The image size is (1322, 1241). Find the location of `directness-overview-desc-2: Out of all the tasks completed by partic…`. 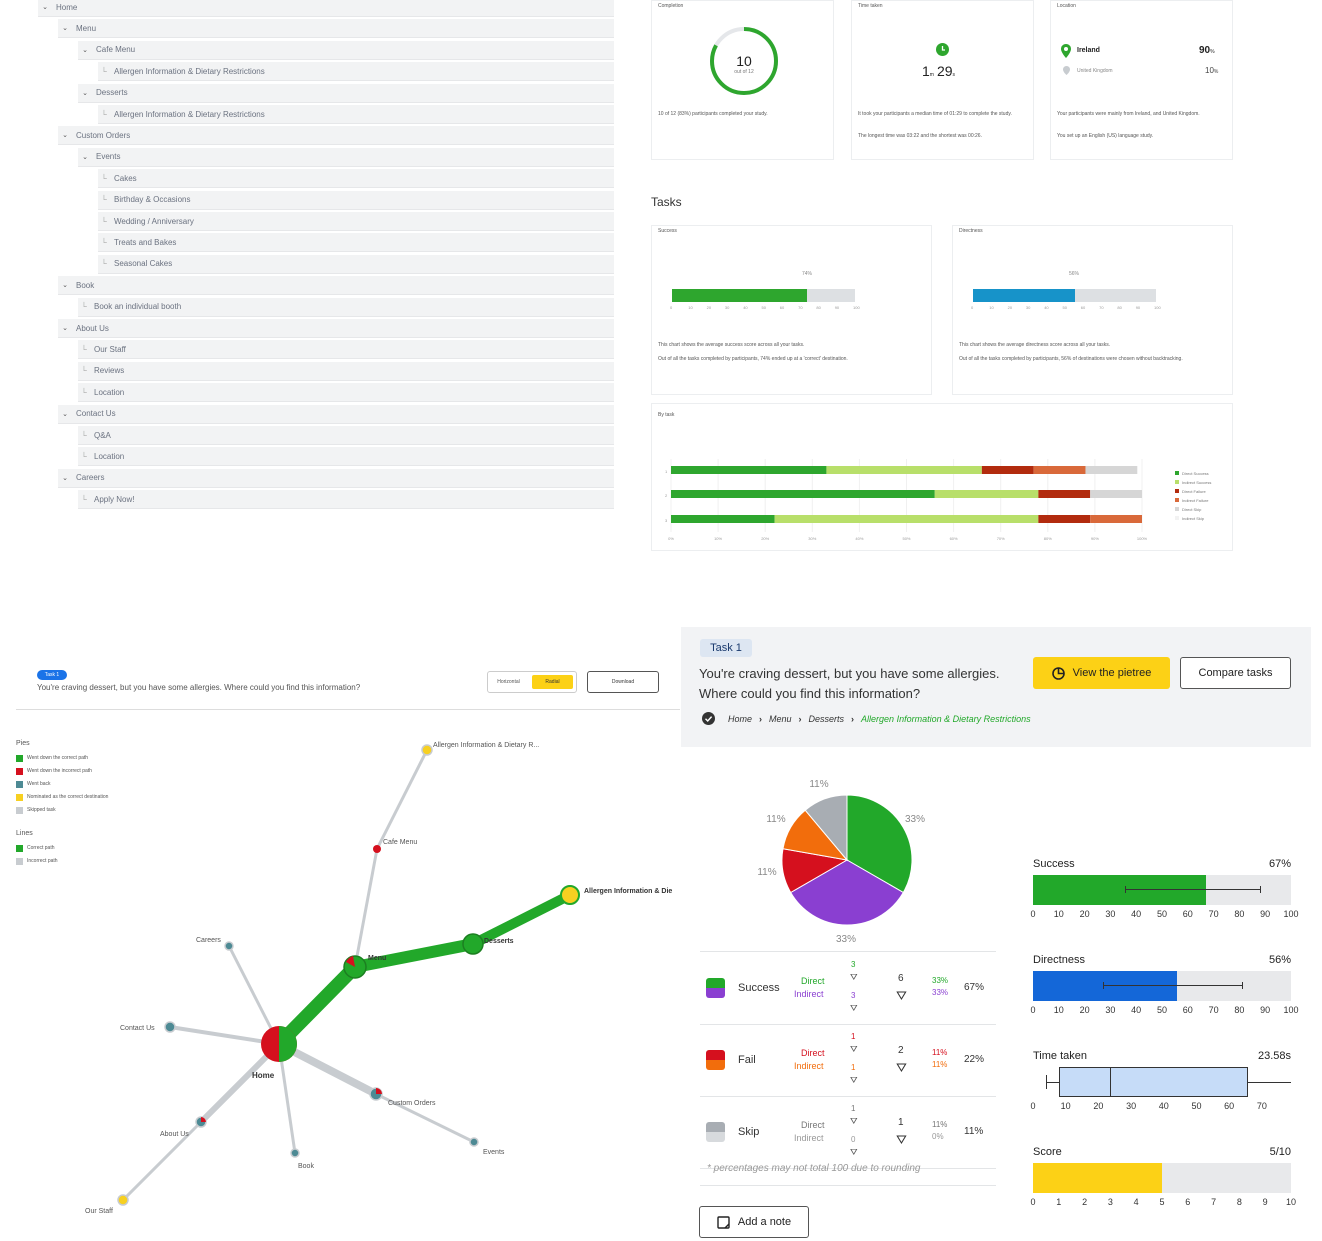

directness-overview-desc-2: Out of all the tasks completed by partic… is located at coordinates (1071, 359).